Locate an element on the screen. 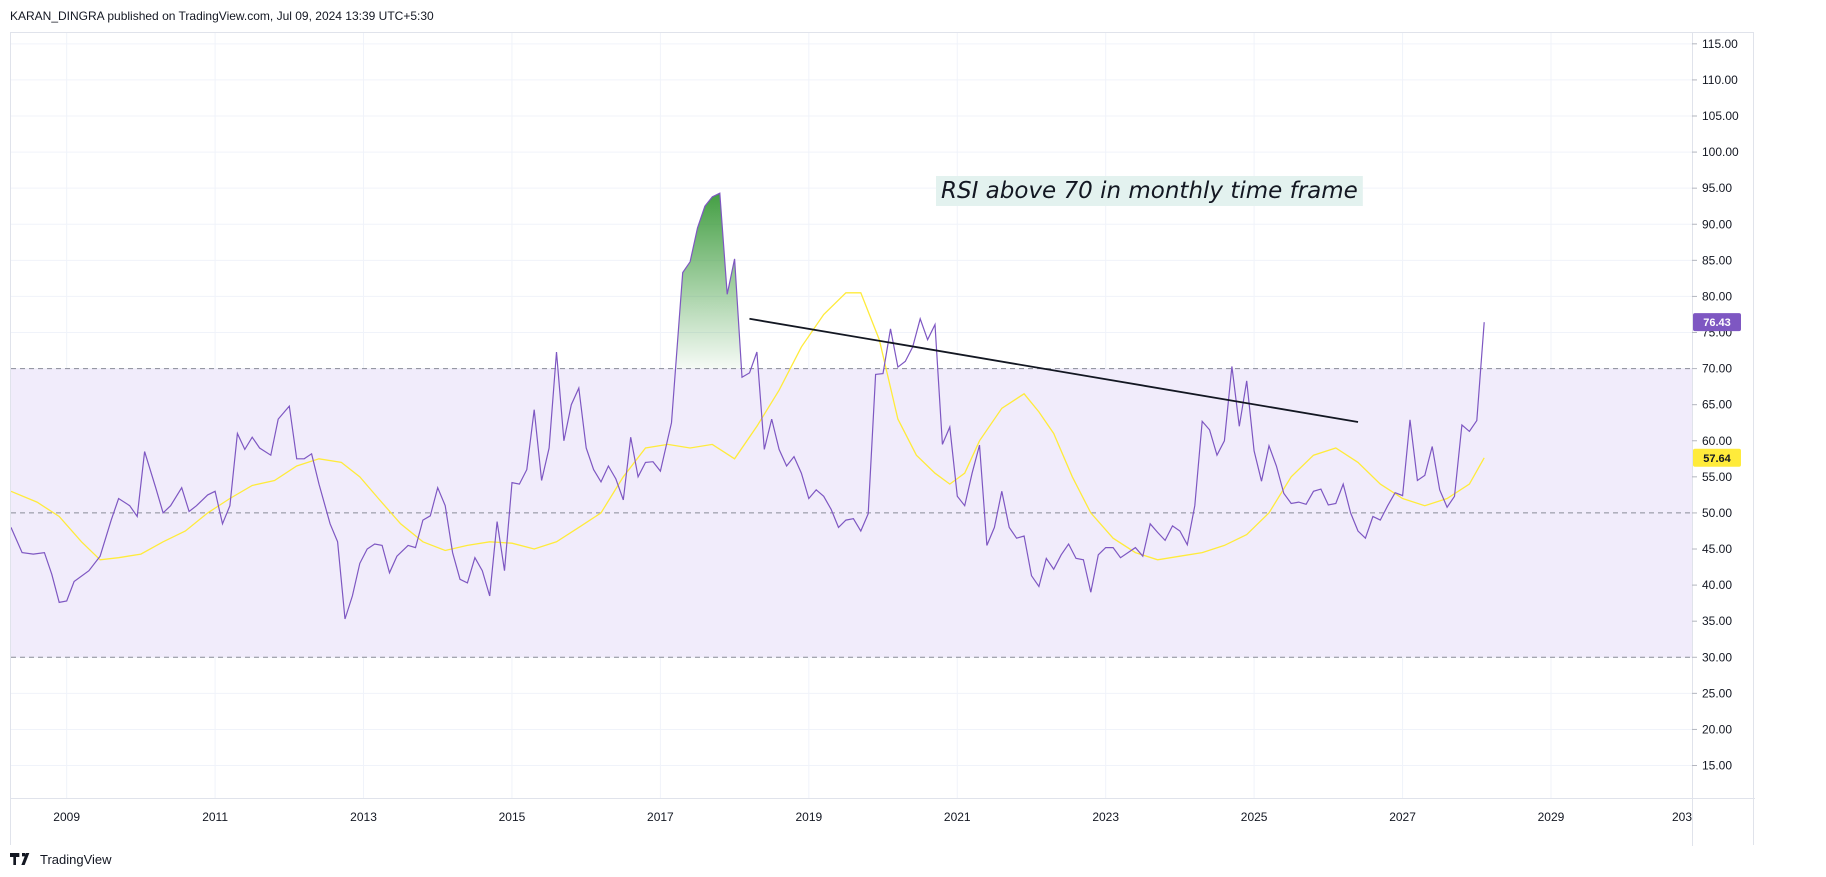  annotation-background is located at coordinates (1149, 191).